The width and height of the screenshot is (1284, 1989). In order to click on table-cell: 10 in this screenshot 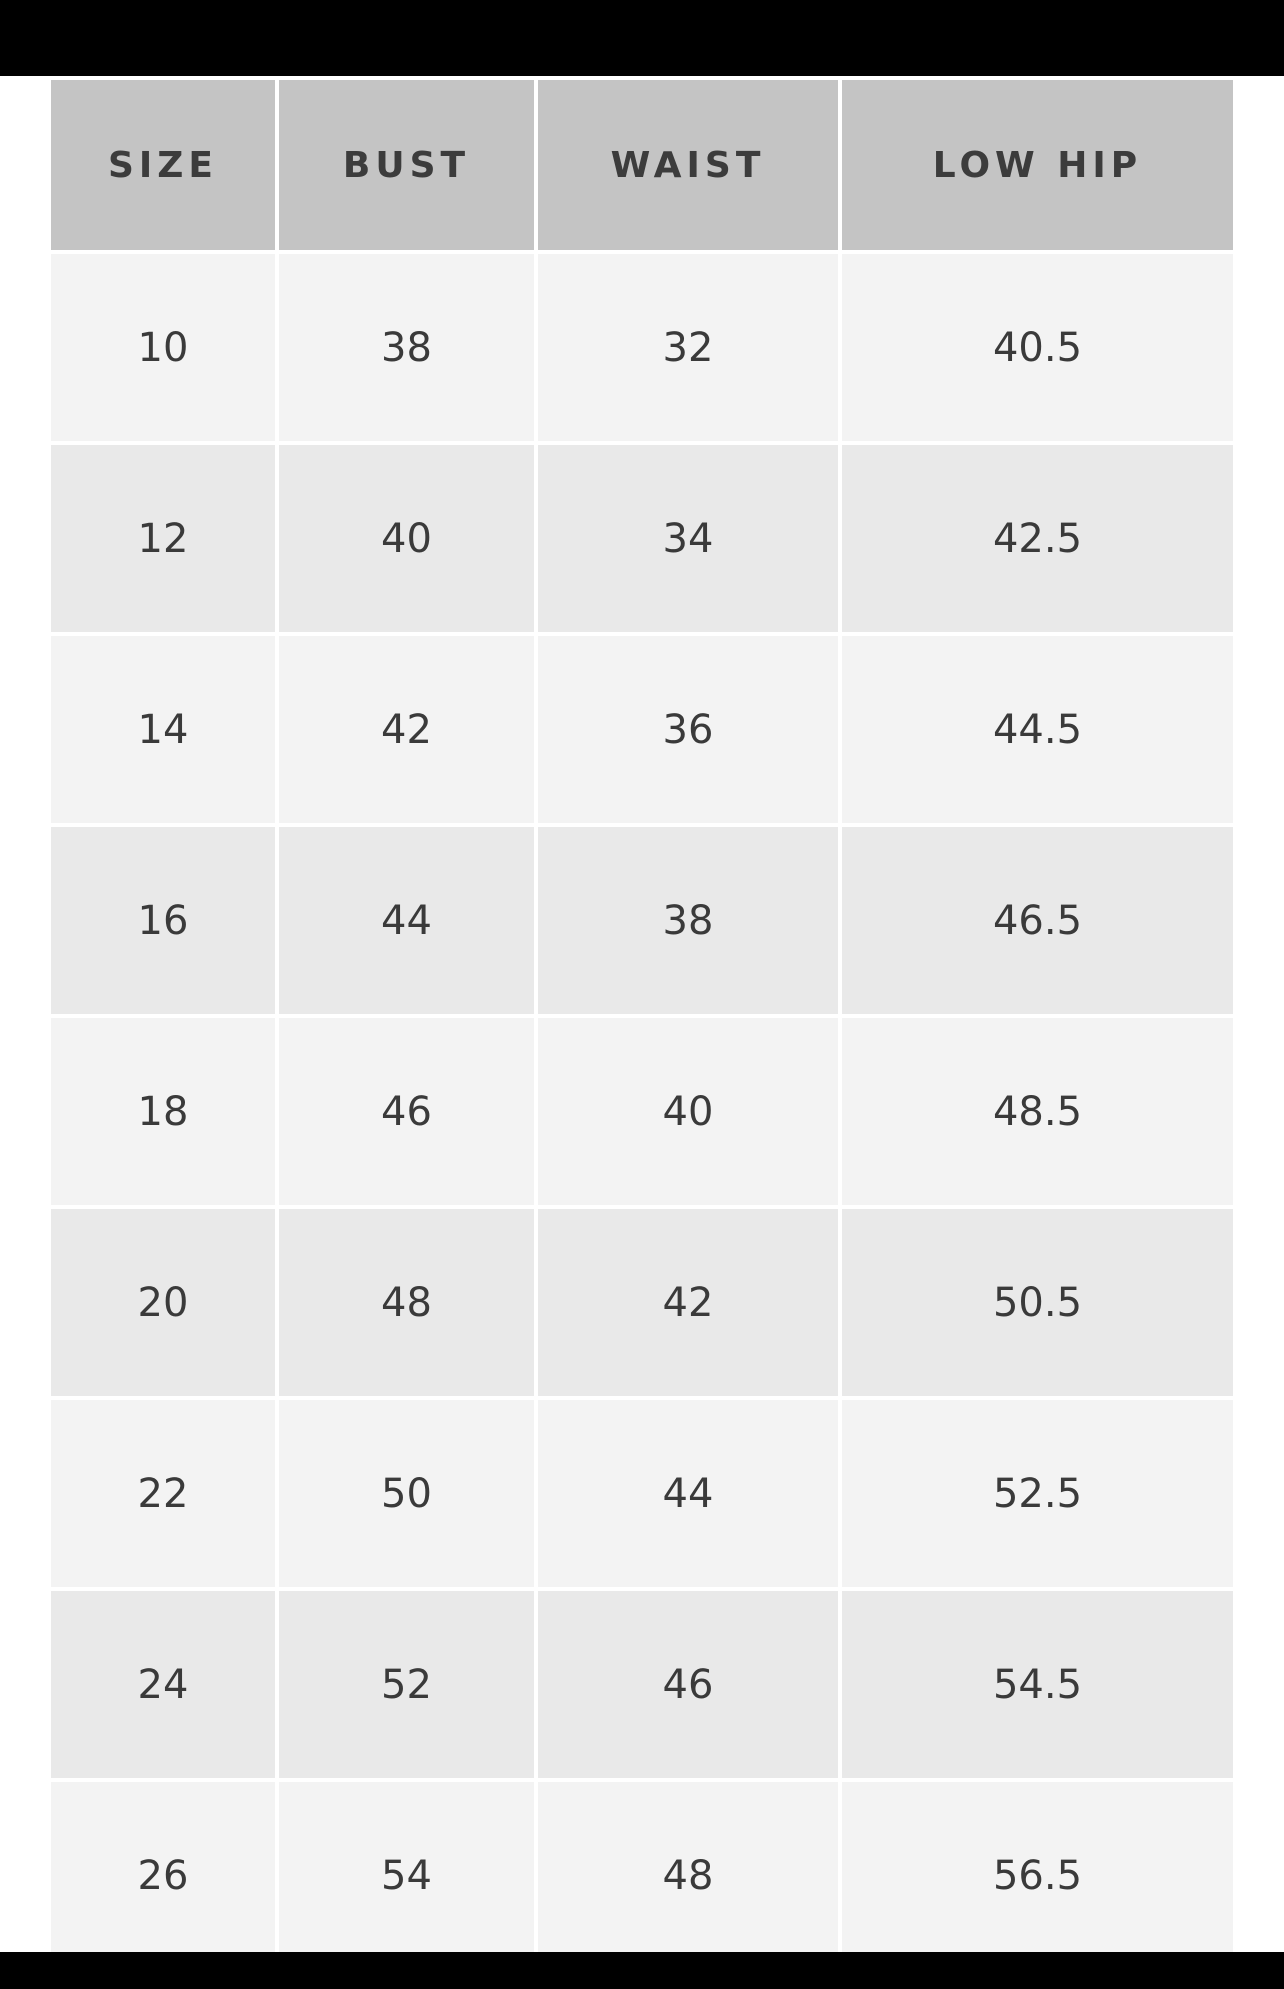, I will do `click(163, 347)`.